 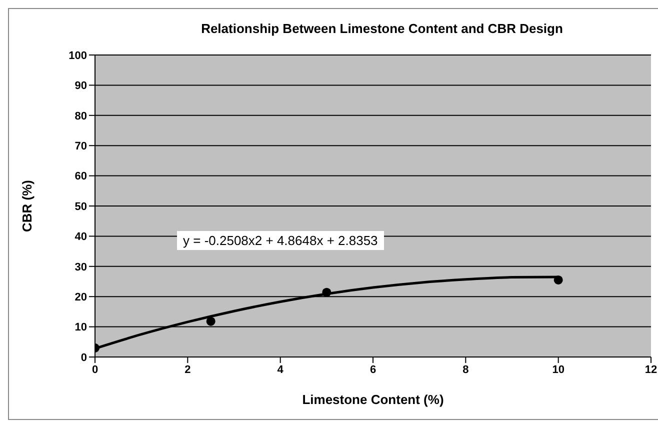 I want to click on x-tick-label: 2, so click(x=187, y=370).